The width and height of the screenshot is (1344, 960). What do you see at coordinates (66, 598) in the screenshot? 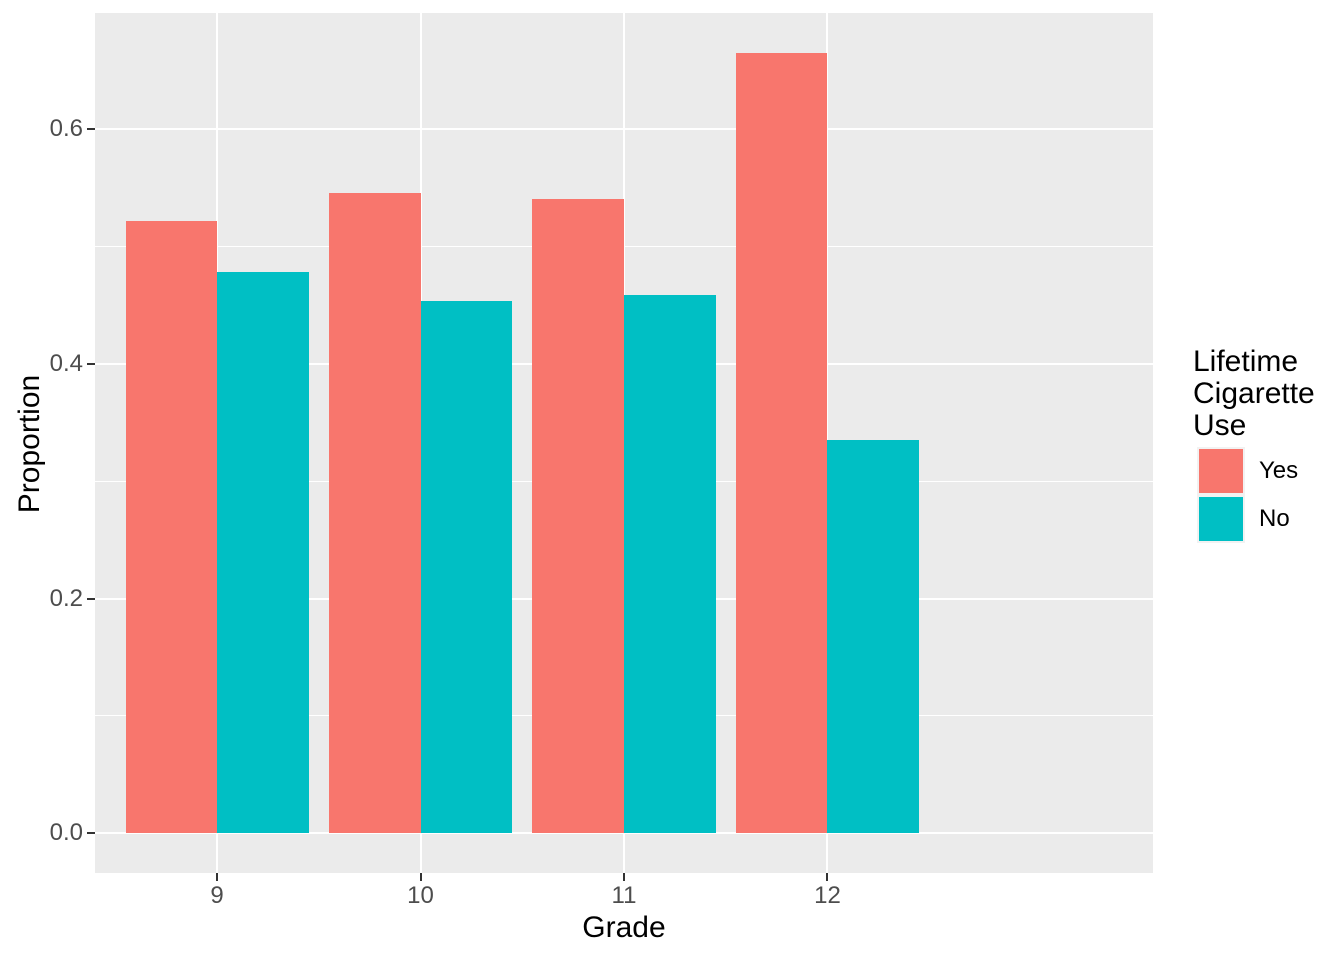
I see `y-tick-label: 0.2` at bounding box center [66, 598].